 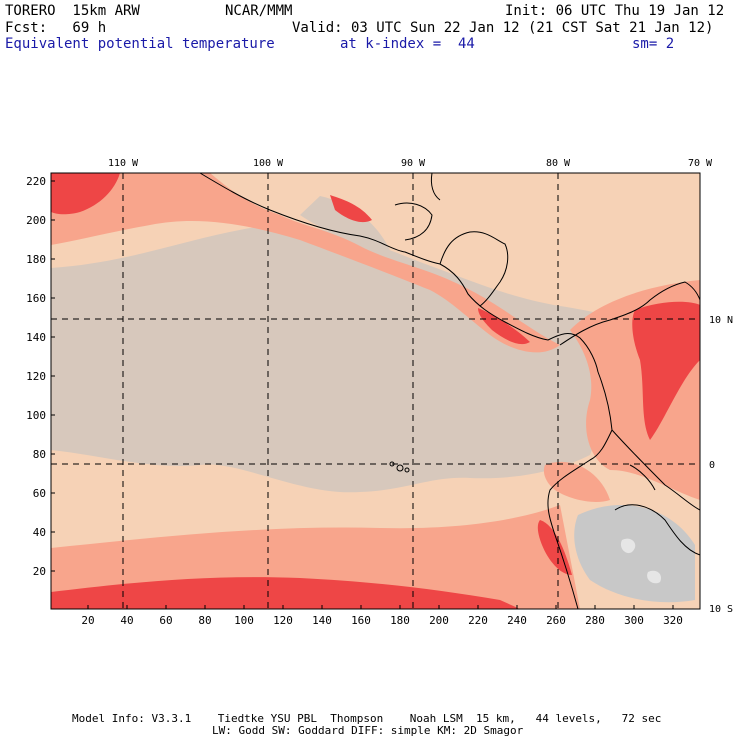 I want to click on y-tick-label: 20, so click(x=39, y=571).